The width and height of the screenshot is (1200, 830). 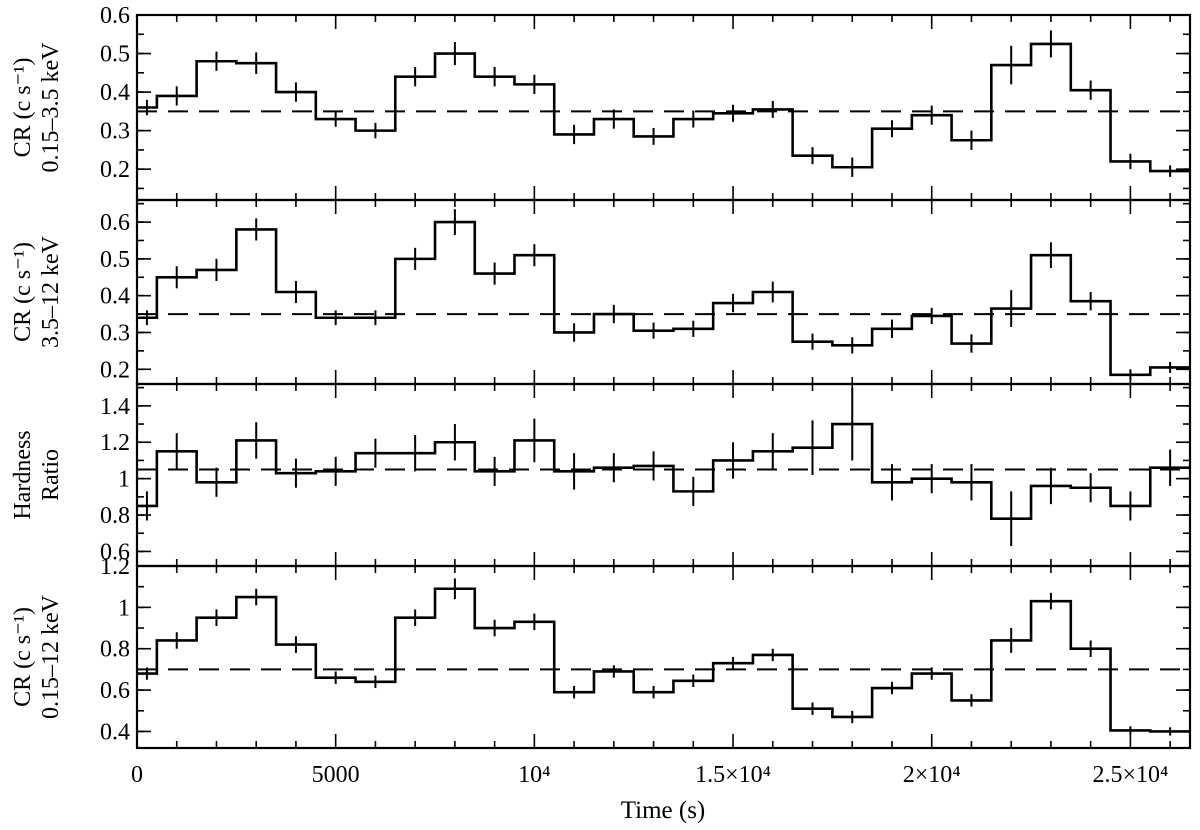 I want to click on y-axis-label-line2: 3.5–12 keV, so click(x=51, y=291).